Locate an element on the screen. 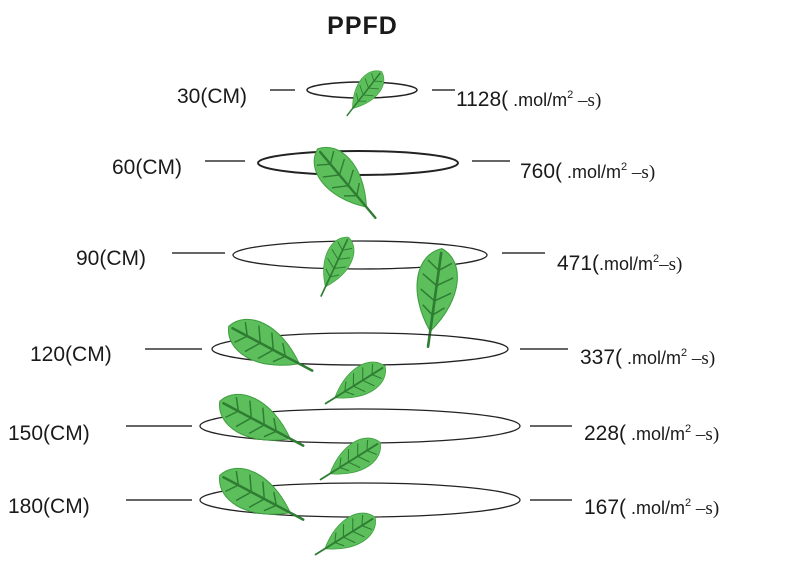  ppfd-reading: 1128( .mol/m2 –s) is located at coordinates (528, 99).